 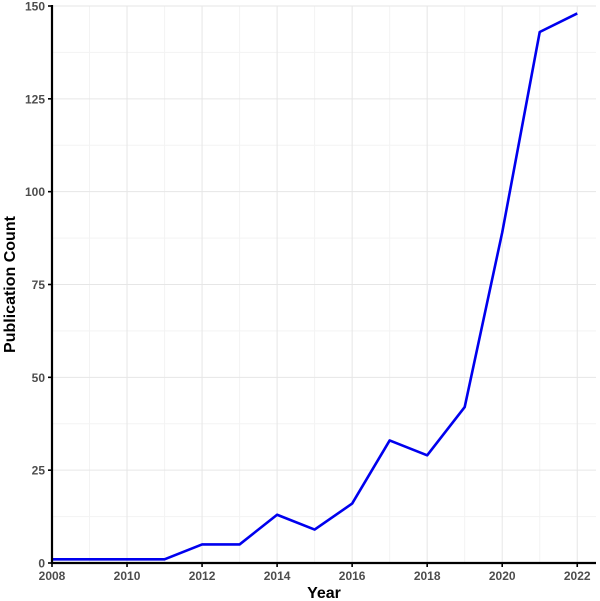 What do you see at coordinates (35, 192) in the screenshot?
I see `y-tick-label: 100` at bounding box center [35, 192].